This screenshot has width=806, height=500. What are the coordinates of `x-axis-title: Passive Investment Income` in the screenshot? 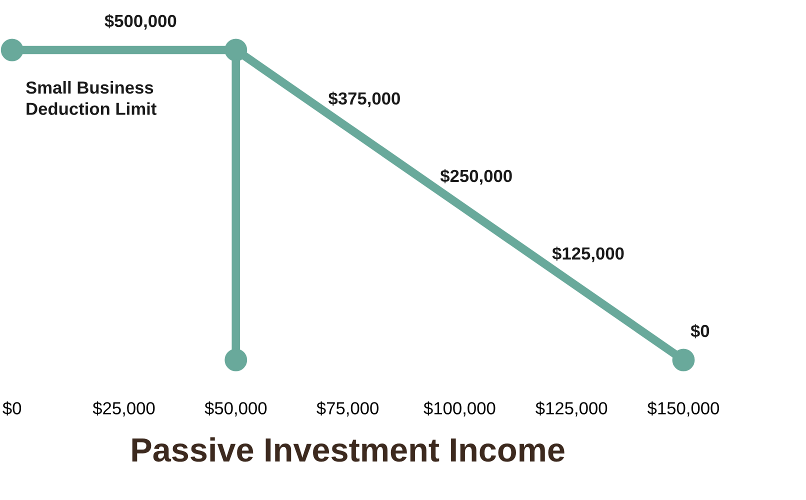 It's located at (348, 449).